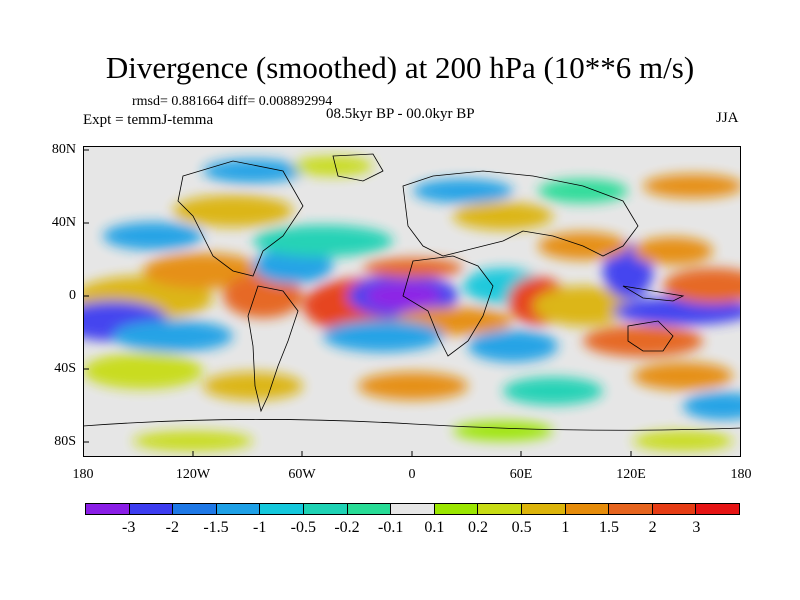  I want to click on x-tick-label: 120W, so click(193, 474).